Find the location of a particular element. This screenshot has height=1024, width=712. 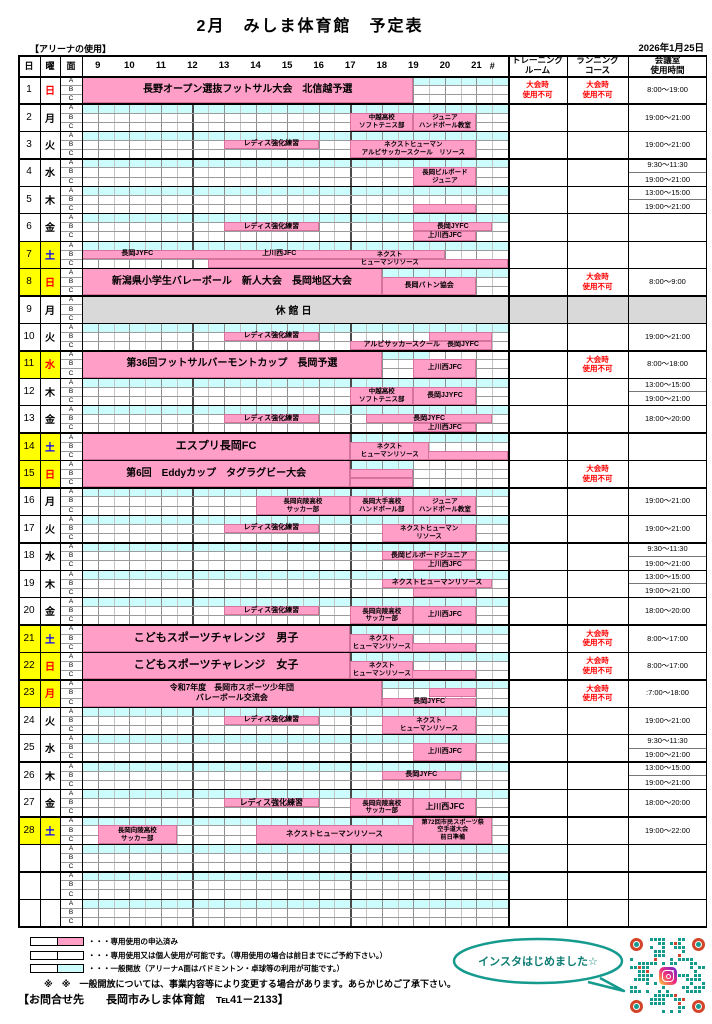

weekday-cell: 水 is located at coordinates (50, 174).